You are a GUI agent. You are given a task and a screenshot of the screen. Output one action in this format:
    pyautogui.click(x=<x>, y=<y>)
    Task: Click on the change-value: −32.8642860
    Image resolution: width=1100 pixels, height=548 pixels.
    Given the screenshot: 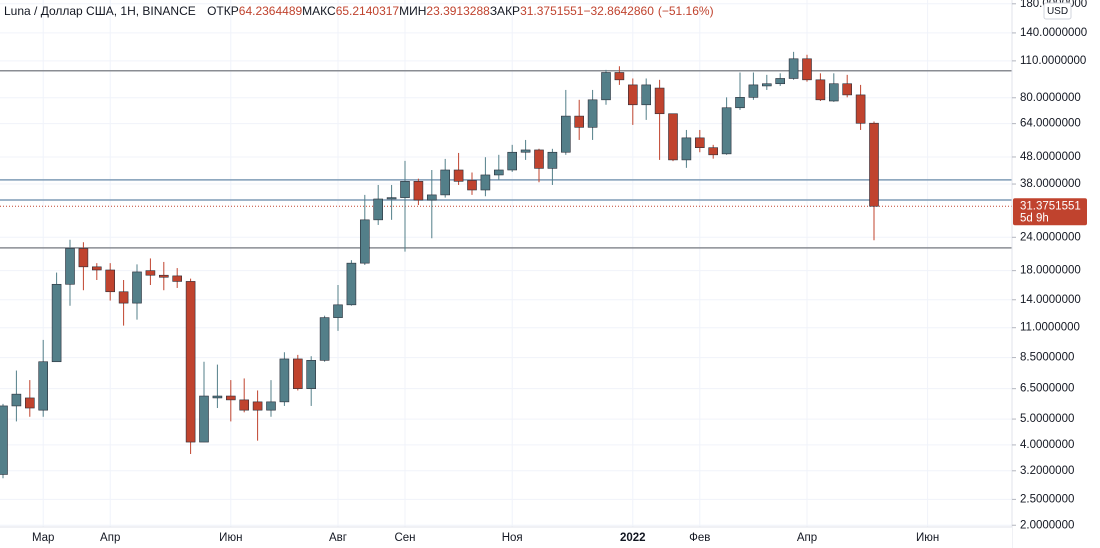 What is the action you would take?
    pyautogui.click(x=618, y=11)
    